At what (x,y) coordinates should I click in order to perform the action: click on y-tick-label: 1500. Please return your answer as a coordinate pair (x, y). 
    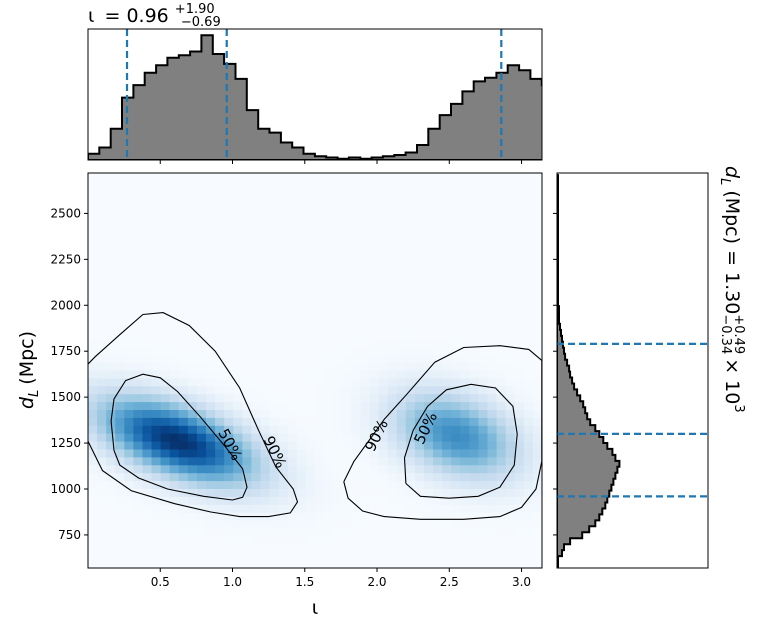
    Looking at the image, I should click on (65, 397).